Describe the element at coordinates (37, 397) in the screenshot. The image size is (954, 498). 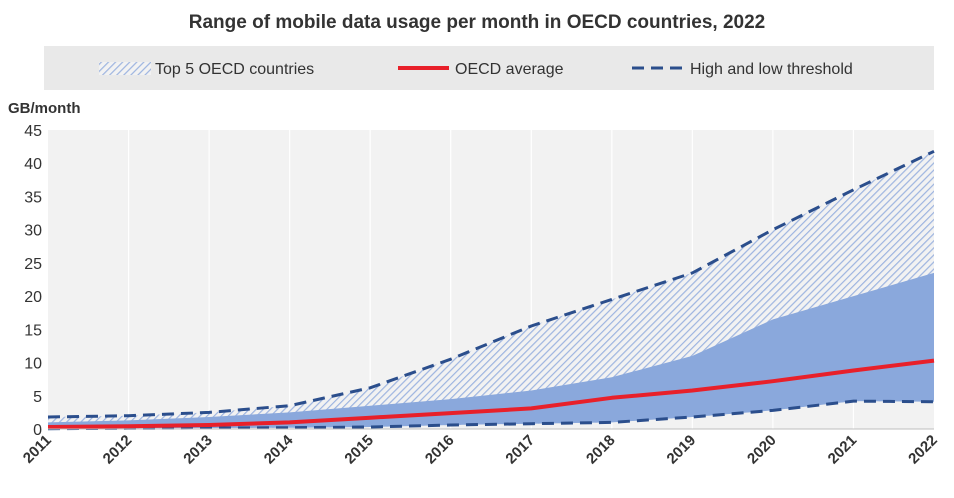
I see `y-tick-label-5: 5` at that location.